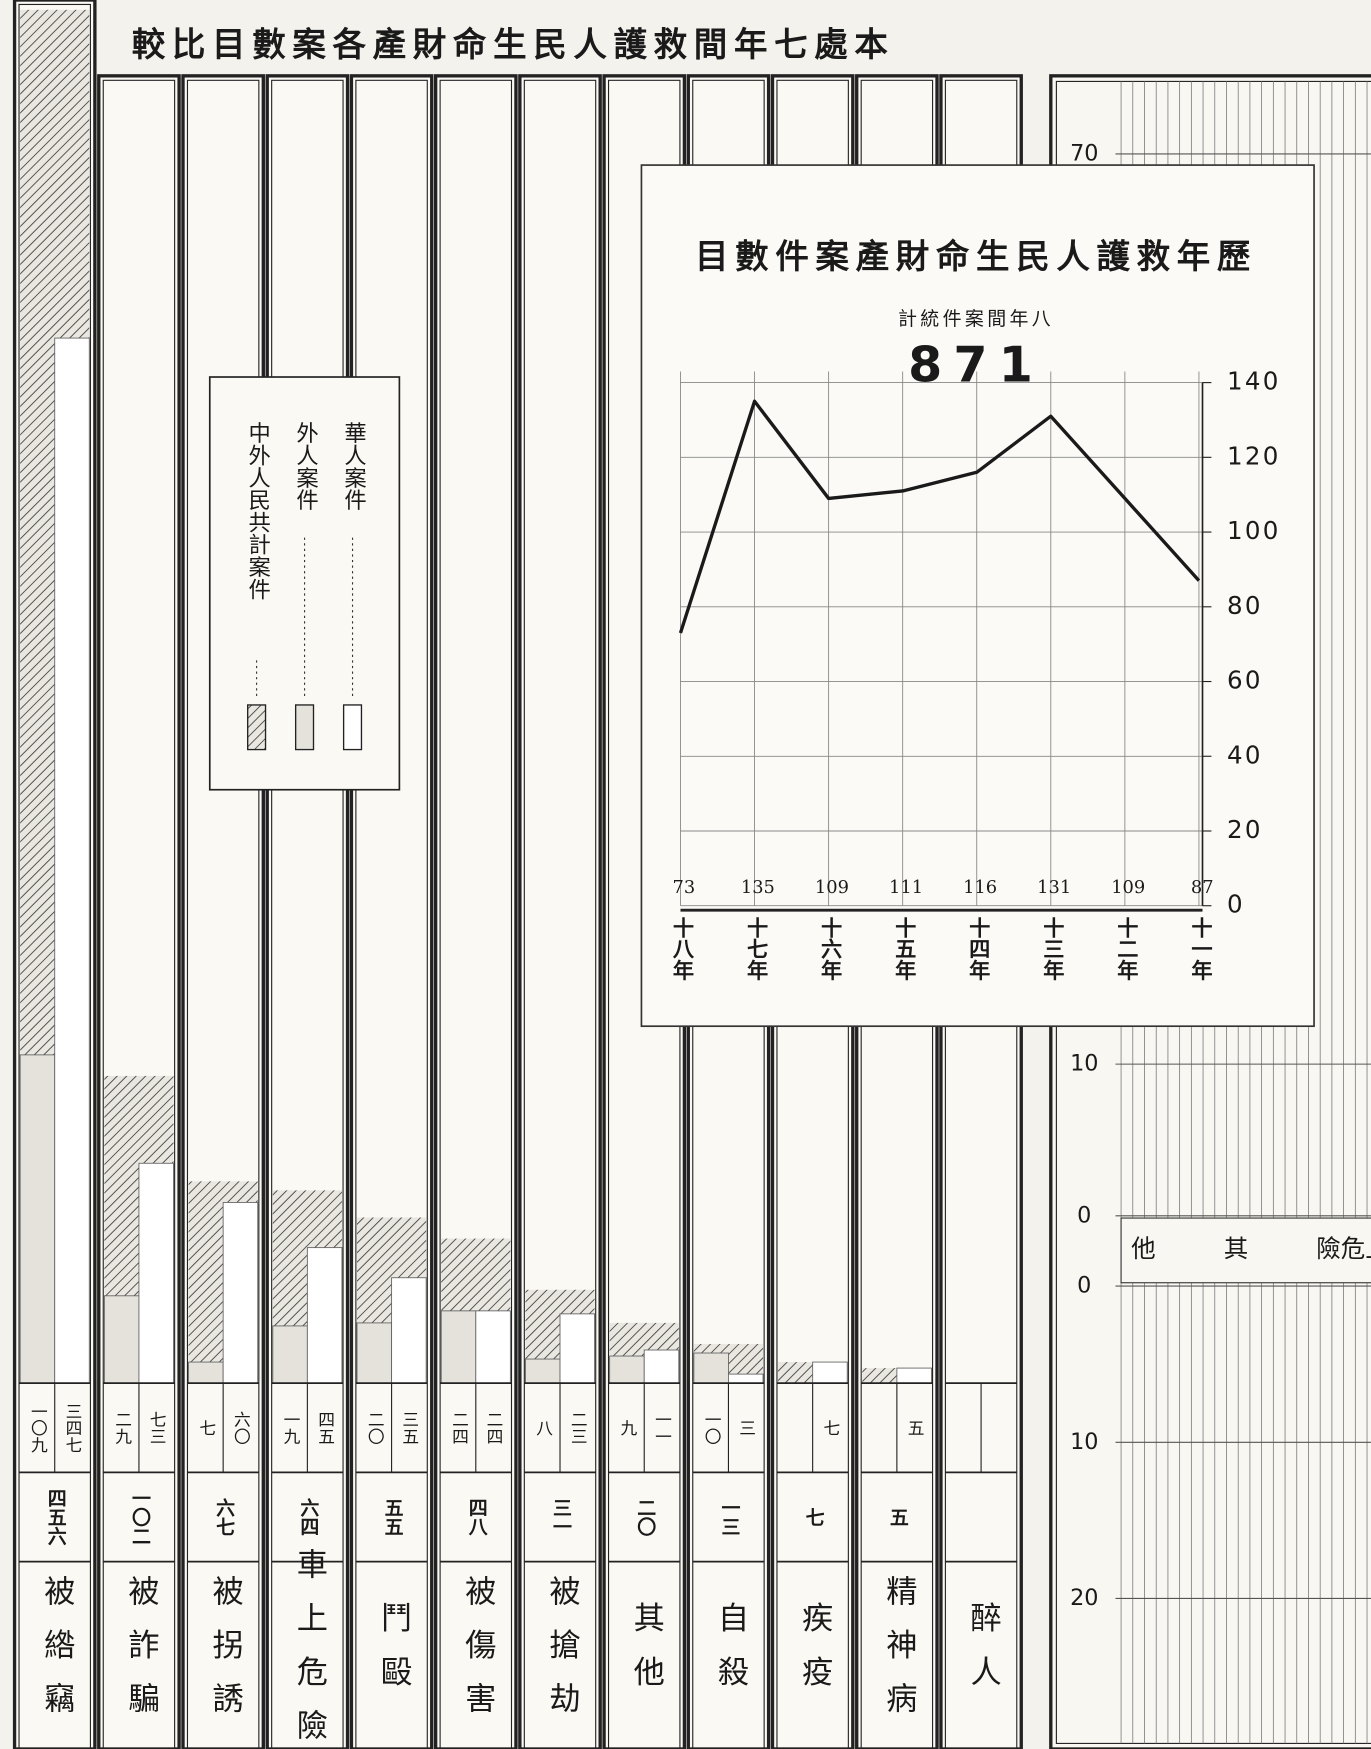  What do you see at coordinates (291, 1427) in the screenshot?
I see `value-label: 一九` at bounding box center [291, 1427].